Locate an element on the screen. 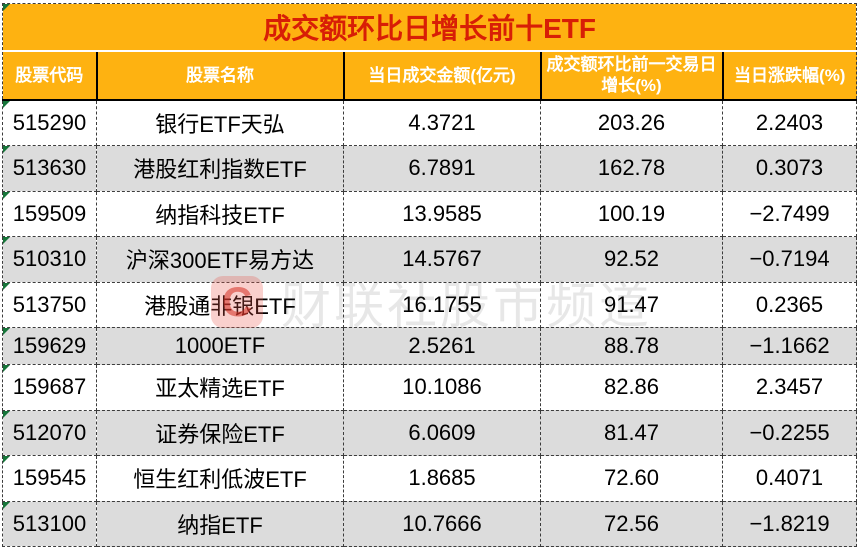 The height and width of the screenshot is (550, 859). stock-name-cell: 恒生红利低波ETF is located at coordinates (220, 478).